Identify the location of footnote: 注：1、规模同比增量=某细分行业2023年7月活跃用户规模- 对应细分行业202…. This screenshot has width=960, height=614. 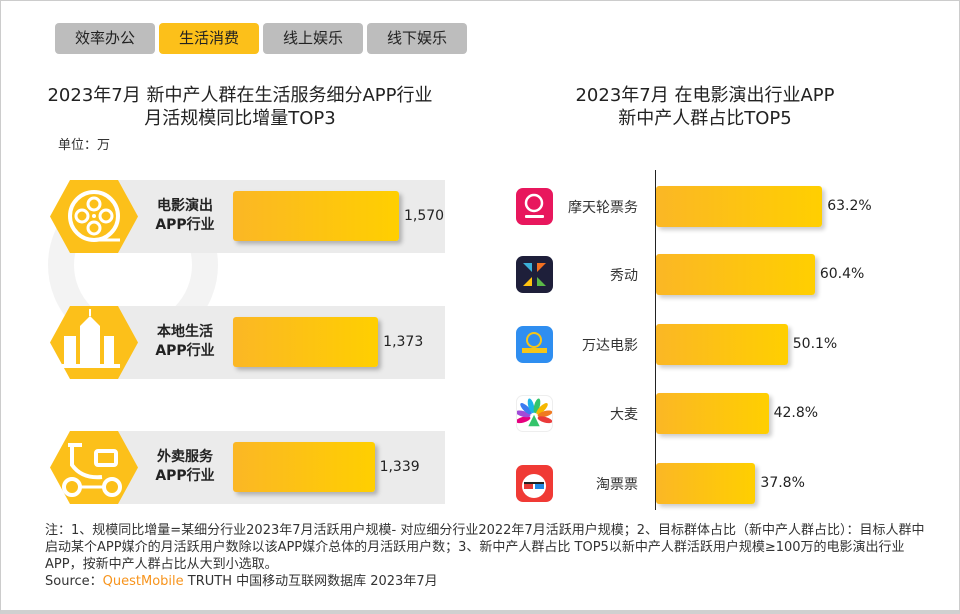
(485, 547).